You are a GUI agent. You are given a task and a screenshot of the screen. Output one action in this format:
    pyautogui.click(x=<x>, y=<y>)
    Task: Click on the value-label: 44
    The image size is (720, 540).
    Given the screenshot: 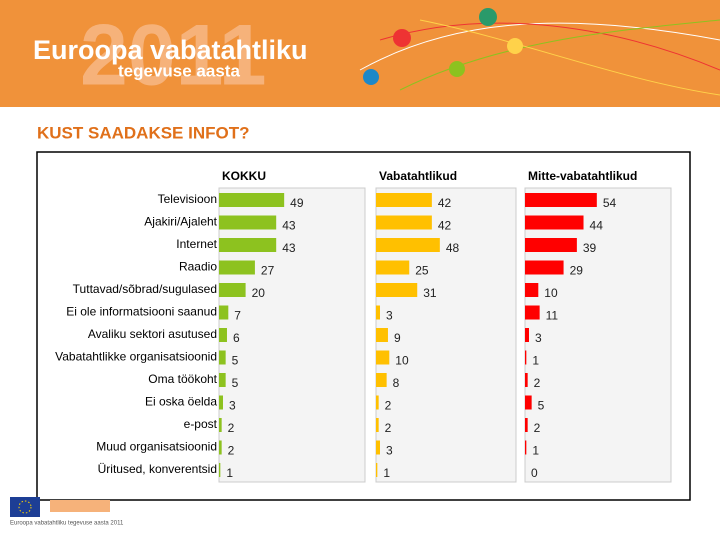 What is the action you would take?
    pyautogui.click(x=597, y=226)
    